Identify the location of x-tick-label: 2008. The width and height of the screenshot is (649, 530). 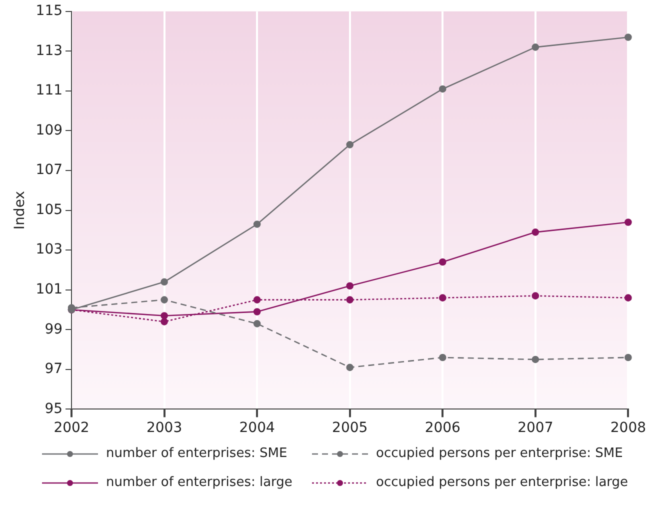
(628, 428).